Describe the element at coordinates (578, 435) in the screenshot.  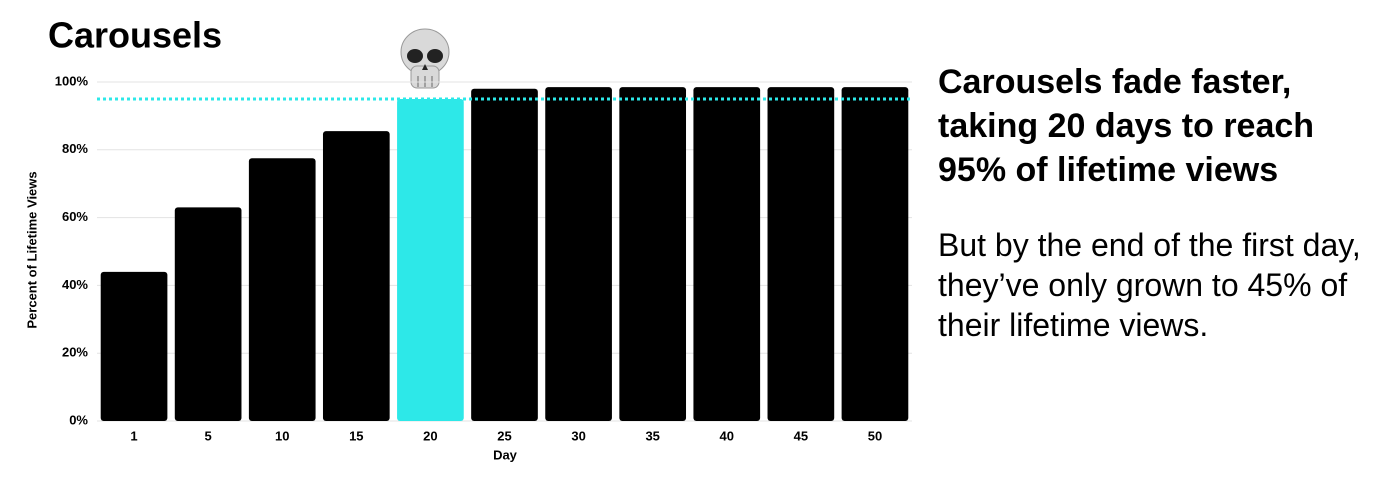
I see `x-tick-label: 30` at that location.